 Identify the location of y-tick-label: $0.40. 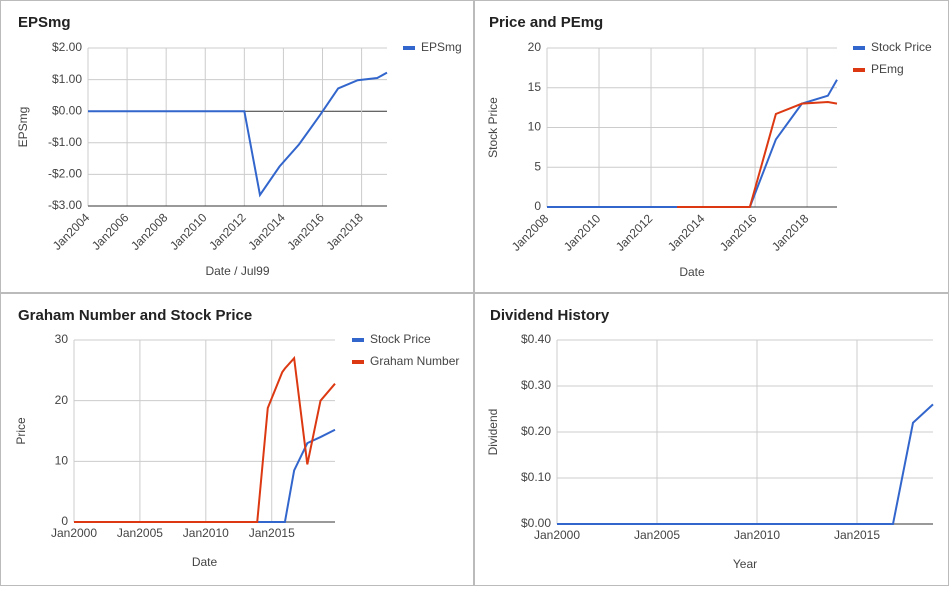
(536, 339).